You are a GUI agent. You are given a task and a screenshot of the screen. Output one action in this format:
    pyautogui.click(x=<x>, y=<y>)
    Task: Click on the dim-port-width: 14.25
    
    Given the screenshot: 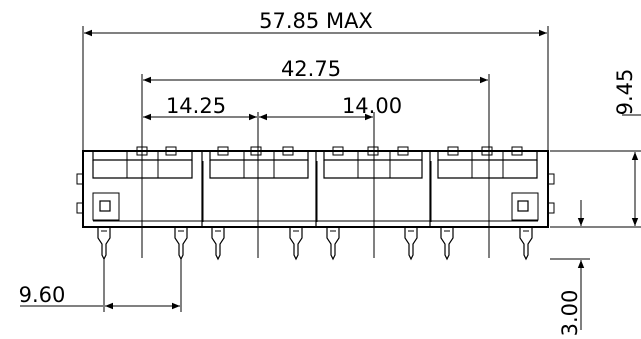 What is the action you would take?
    pyautogui.click(x=196, y=106)
    